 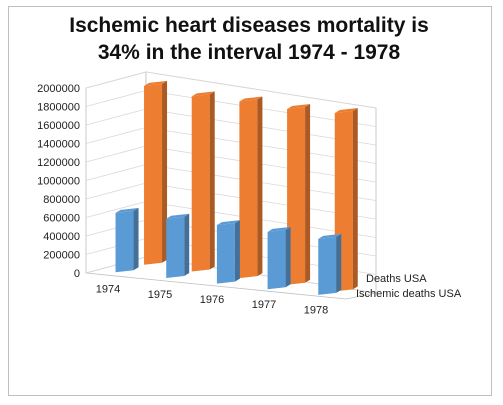 I want to click on y-tick-label: 800000, so click(x=61, y=200).